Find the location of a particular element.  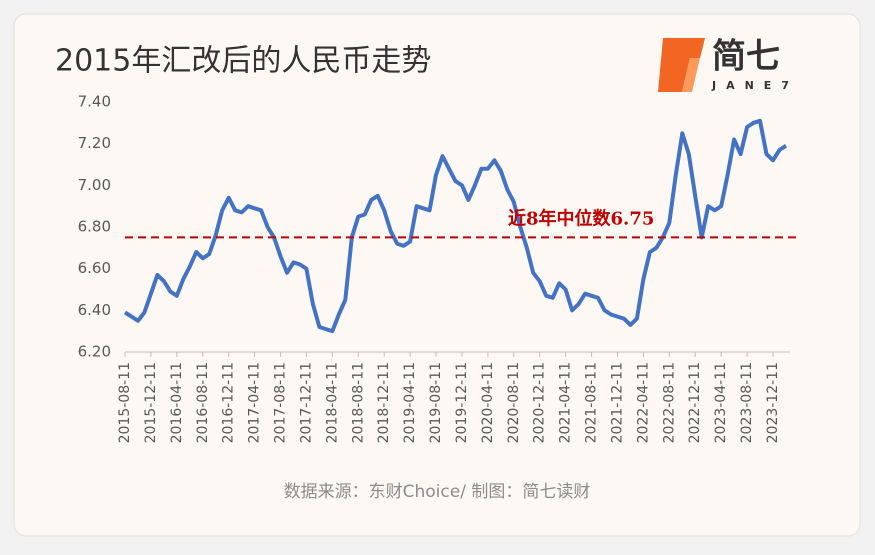

x-tick-label: 2016-08-11 is located at coordinates (203, 402).